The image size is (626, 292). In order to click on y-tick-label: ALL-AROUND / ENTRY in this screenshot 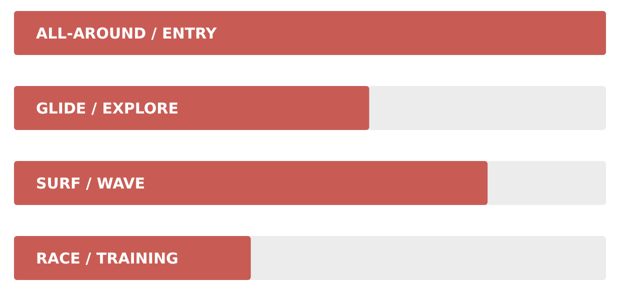, I will do `click(127, 33)`.